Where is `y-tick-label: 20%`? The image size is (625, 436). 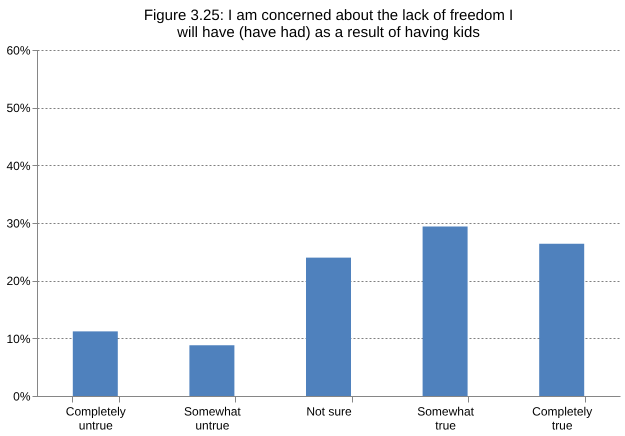
y-tick-label: 20% is located at coordinates (18, 281).